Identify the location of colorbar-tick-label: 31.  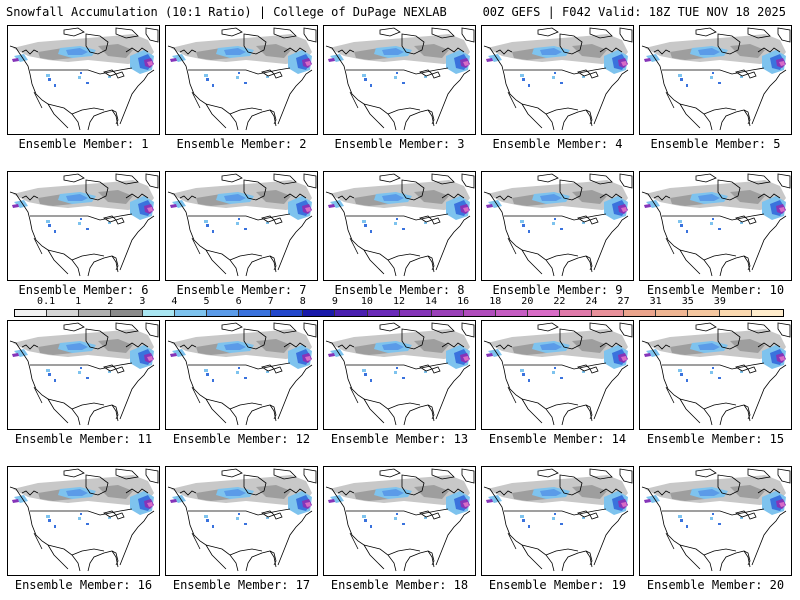
(655, 301).